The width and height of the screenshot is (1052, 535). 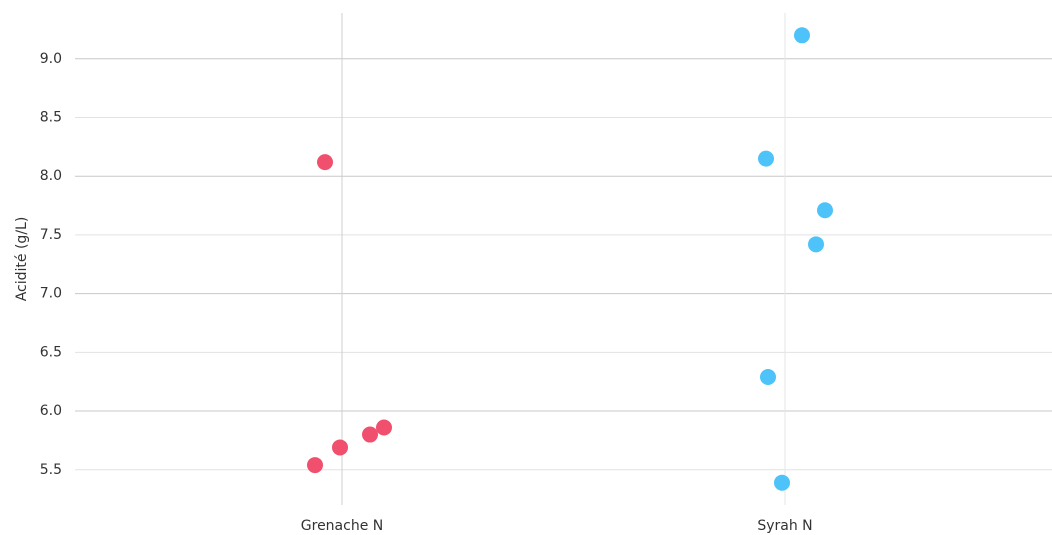 I want to click on y-tick-label: 6.5, so click(x=51, y=352).